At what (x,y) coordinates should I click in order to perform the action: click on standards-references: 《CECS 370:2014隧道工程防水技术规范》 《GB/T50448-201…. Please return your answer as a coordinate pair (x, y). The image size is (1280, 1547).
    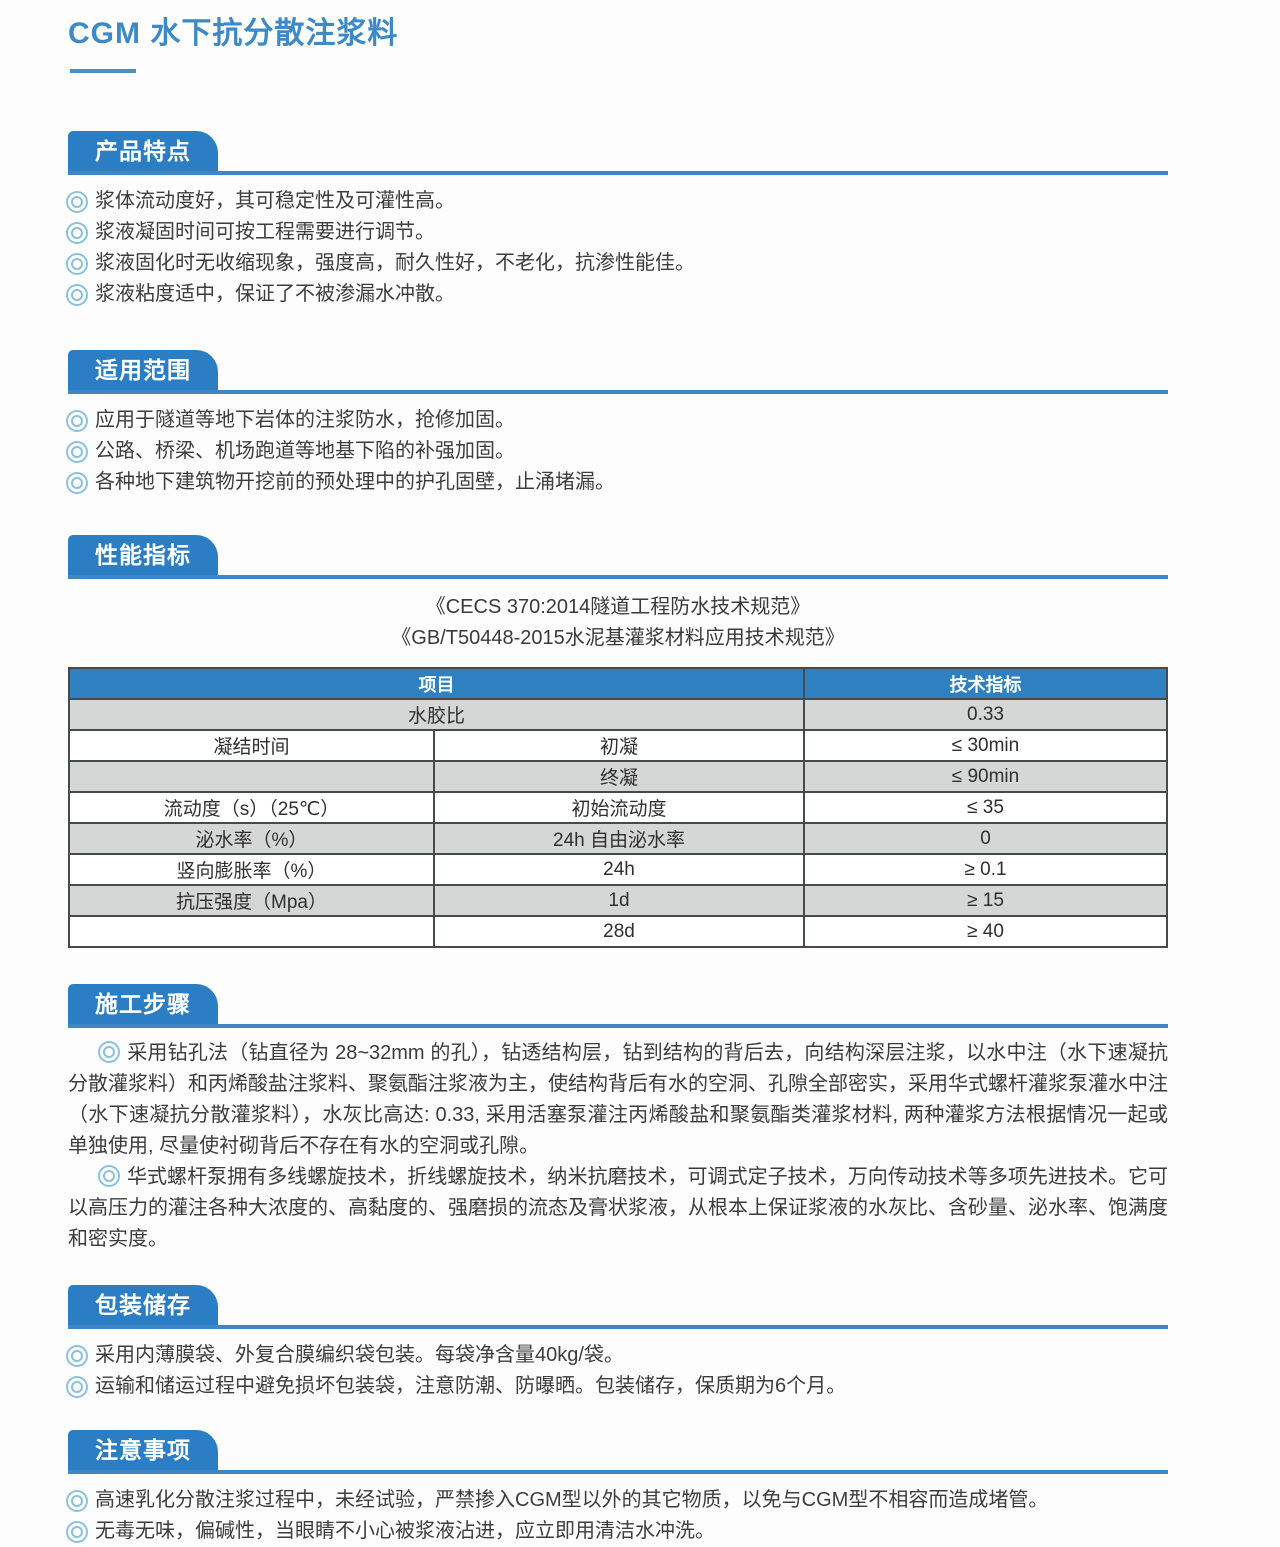
    Looking at the image, I should click on (618, 623).